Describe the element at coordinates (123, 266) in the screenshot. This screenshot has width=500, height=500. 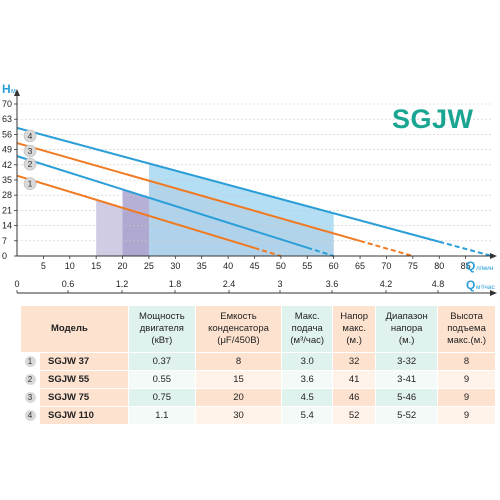
I see `x-tick-label: 20` at that location.